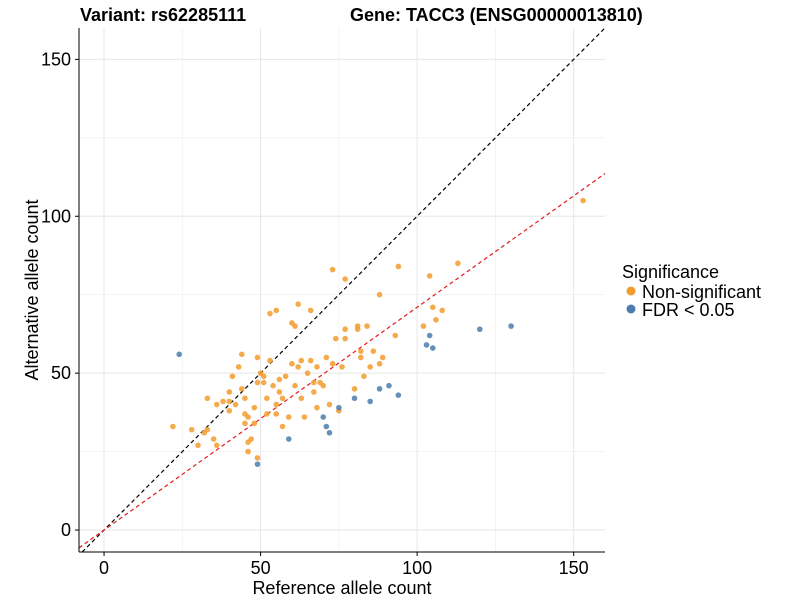  What do you see at coordinates (163, 15) in the screenshot?
I see `chart-title-variant: Variant: rs62285111` at bounding box center [163, 15].